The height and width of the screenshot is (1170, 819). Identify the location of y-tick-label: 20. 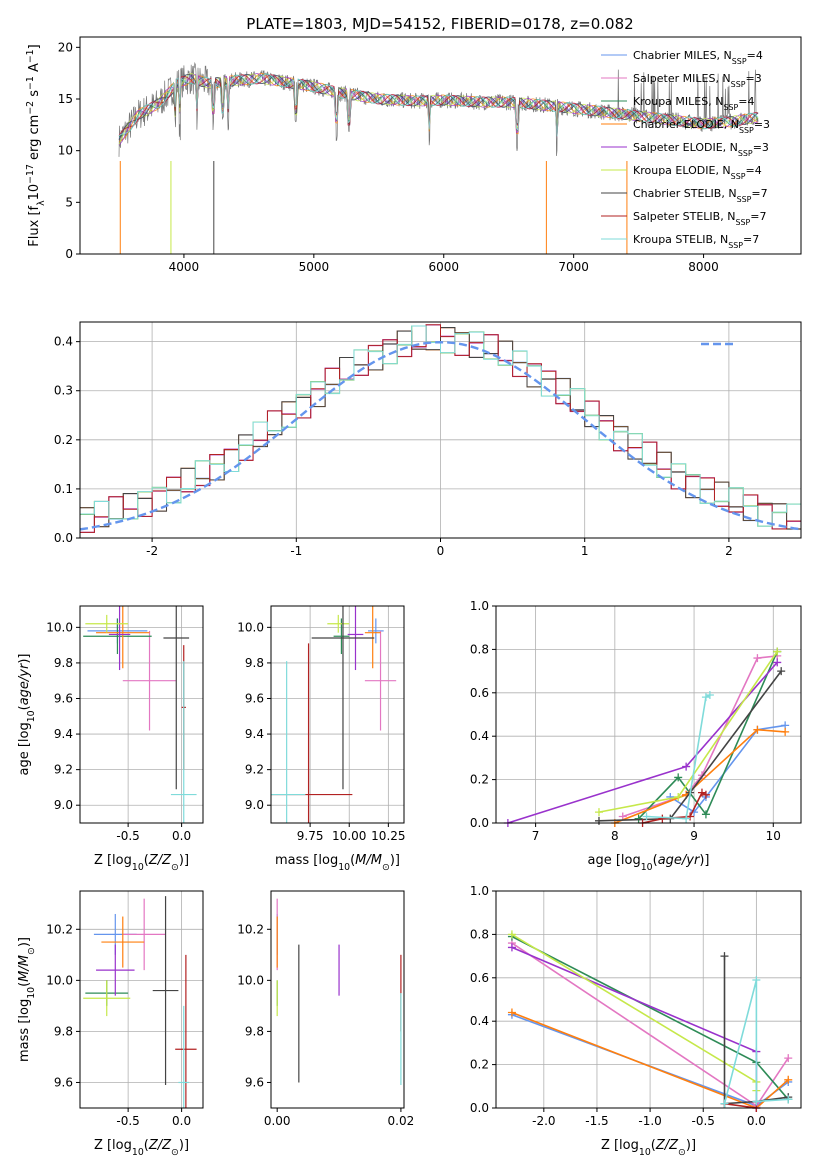
(65, 47).